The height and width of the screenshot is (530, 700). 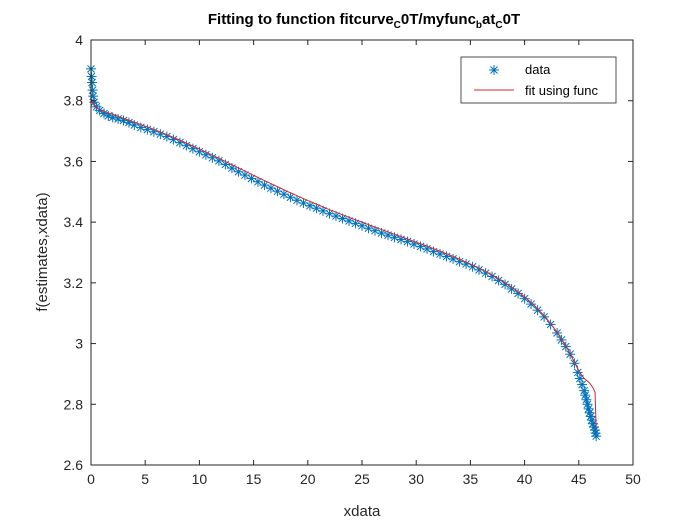 What do you see at coordinates (633, 479) in the screenshot?
I see `x-tick-label: 50` at bounding box center [633, 479].